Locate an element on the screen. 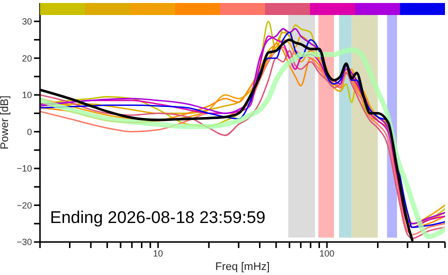 Image resolution: width=448 pixels, height=275 pixels. x-tick-label: 100 is located at coordinates (326, 253).